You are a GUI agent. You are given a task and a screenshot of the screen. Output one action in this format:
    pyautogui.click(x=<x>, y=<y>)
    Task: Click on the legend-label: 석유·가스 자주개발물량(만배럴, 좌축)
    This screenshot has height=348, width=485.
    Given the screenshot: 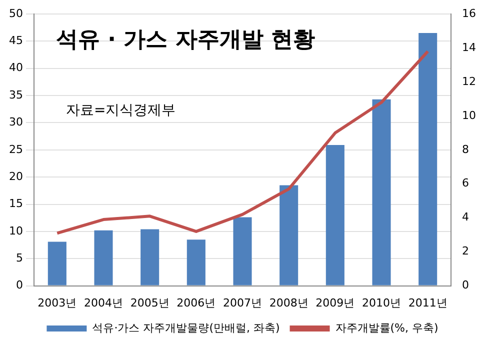 What is the action you would take?
    pyautogui.click(x=186, y=327)
    